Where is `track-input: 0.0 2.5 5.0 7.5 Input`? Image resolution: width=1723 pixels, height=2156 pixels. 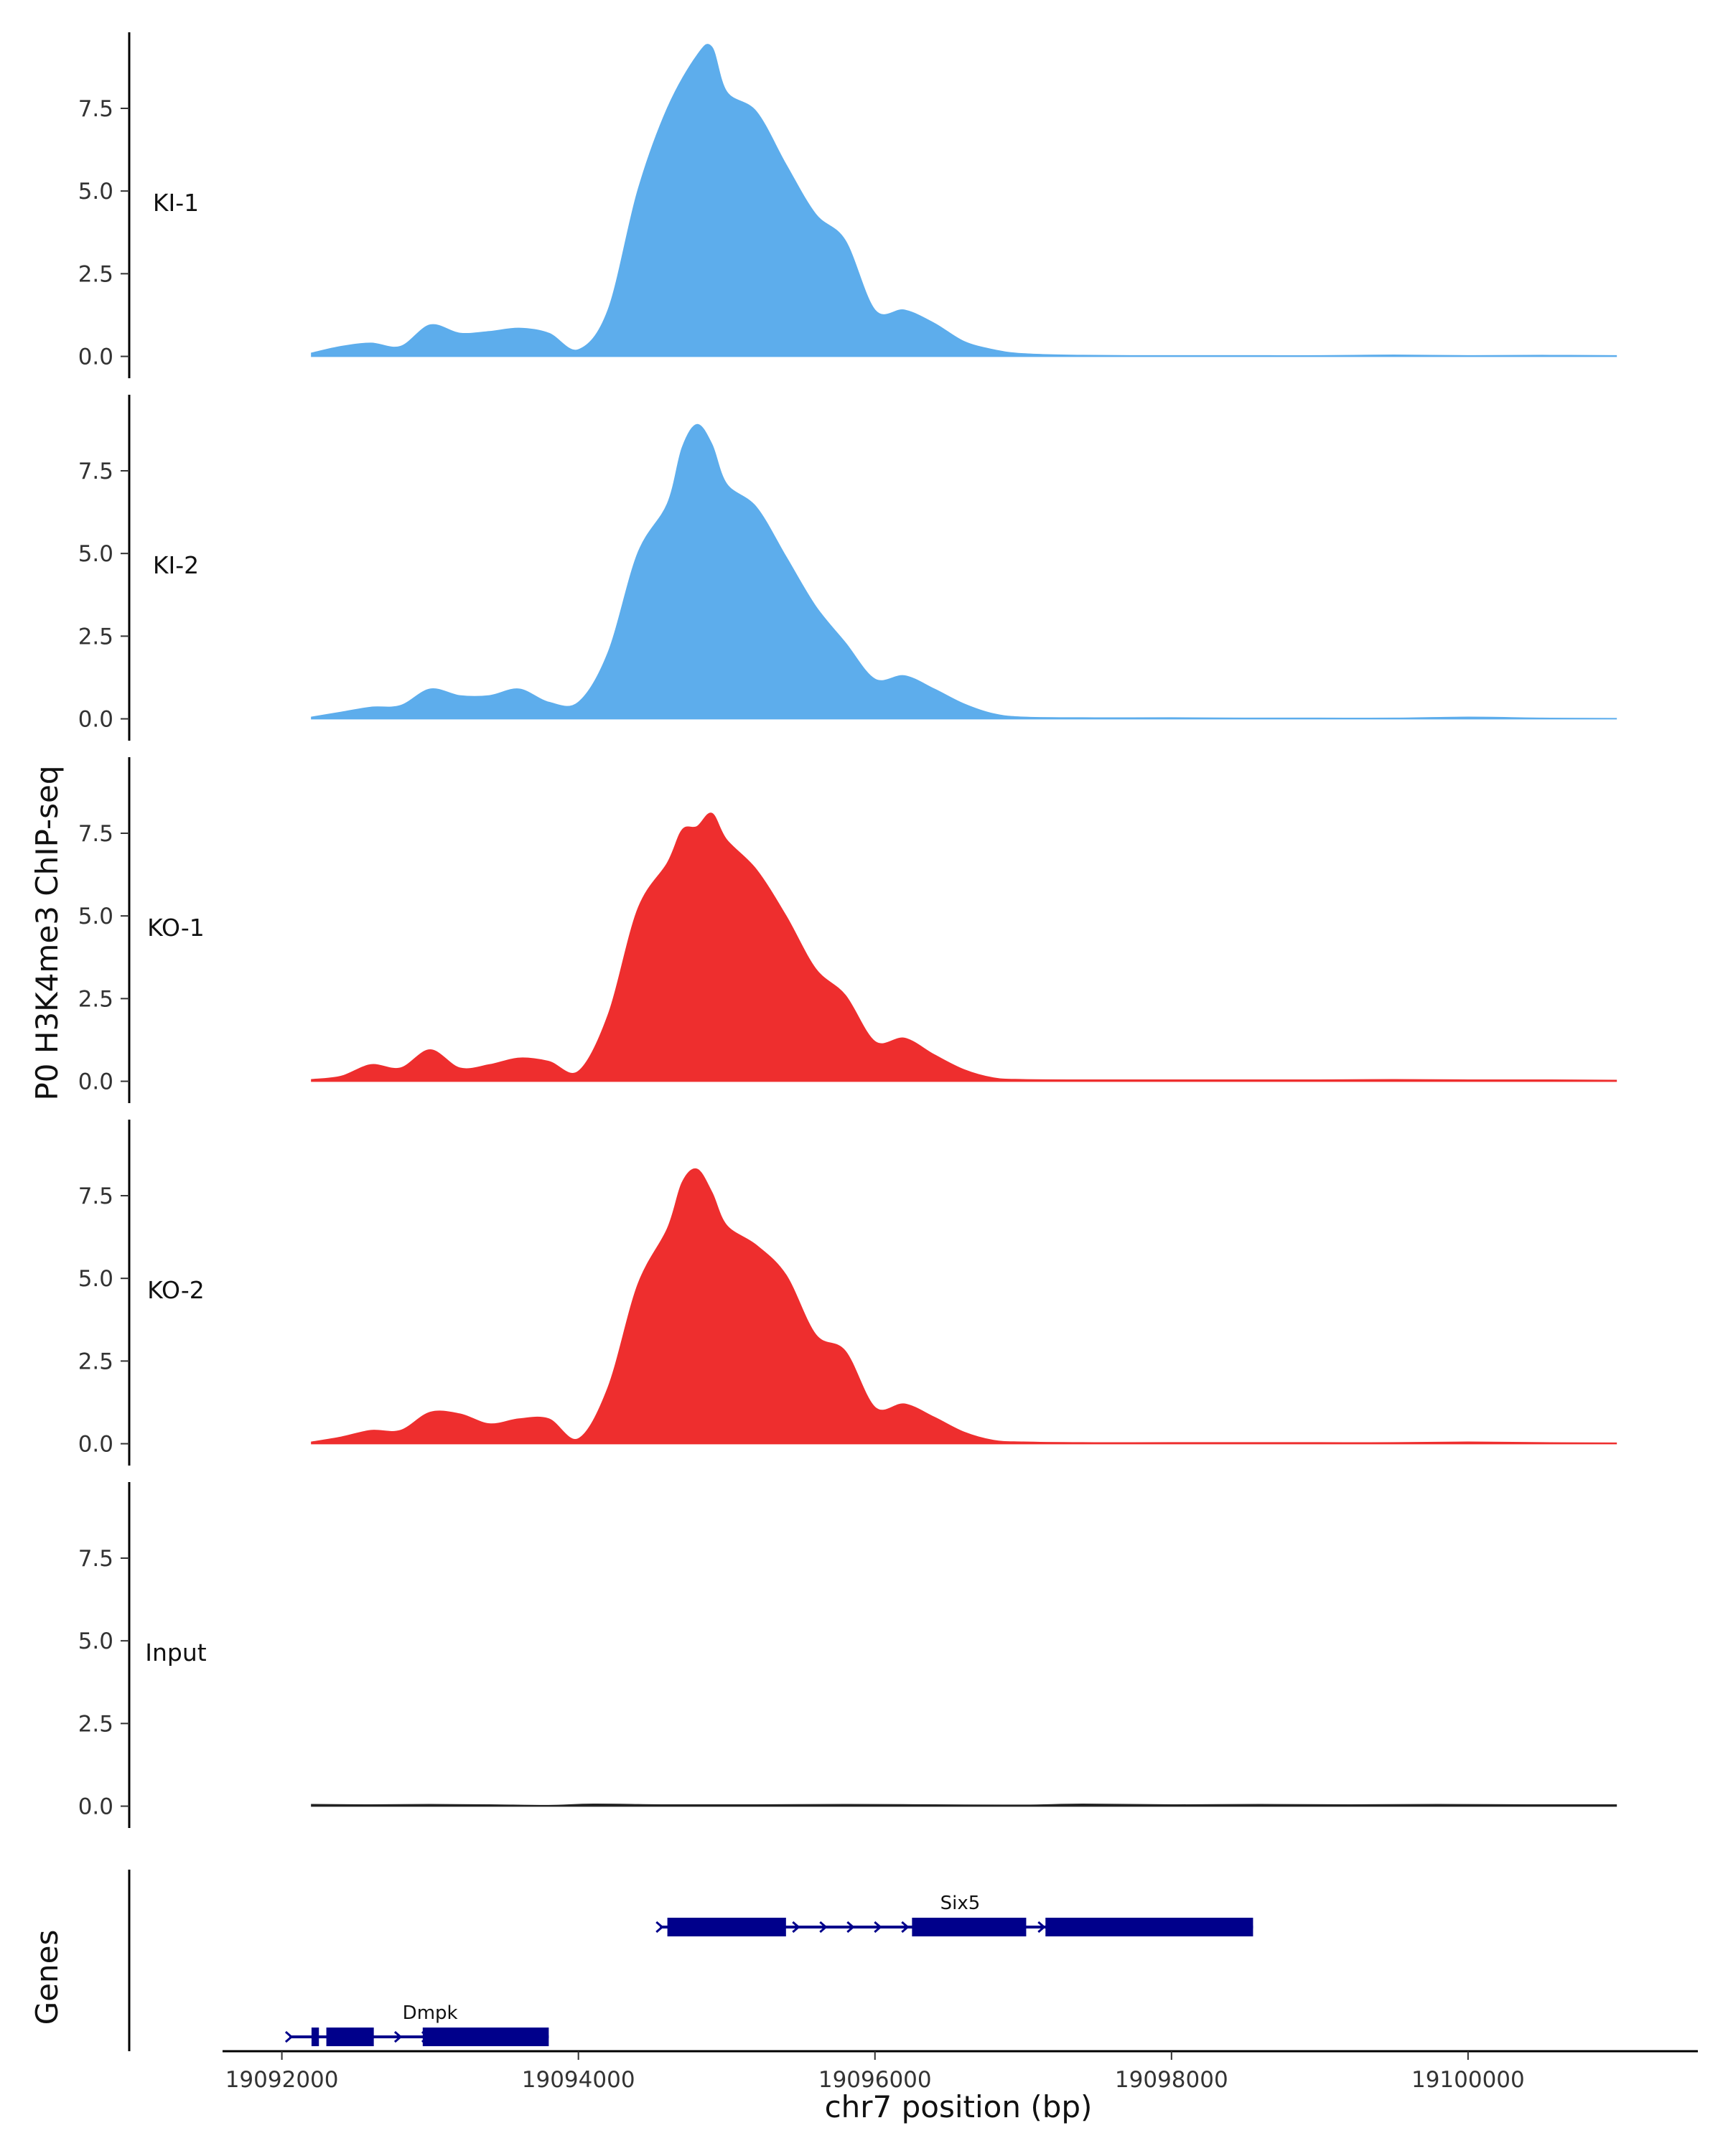 track-input: 0.0 2.5 5.0 7.5 Input is located at coordinates (847, 1655).